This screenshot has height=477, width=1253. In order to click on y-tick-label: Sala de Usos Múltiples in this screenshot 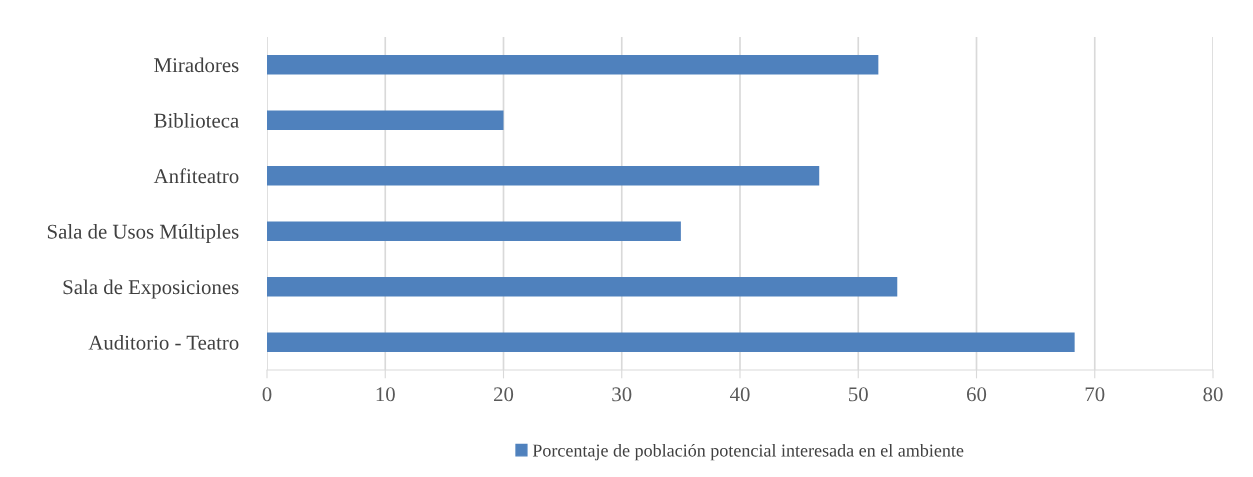, I will do `click(143, 233)`.